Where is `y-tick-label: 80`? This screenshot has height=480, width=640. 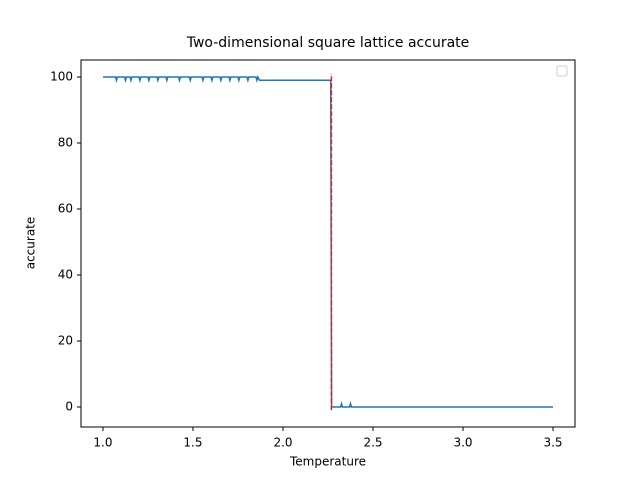 y-tick-label: 80 is located at coordinates (65, 142).